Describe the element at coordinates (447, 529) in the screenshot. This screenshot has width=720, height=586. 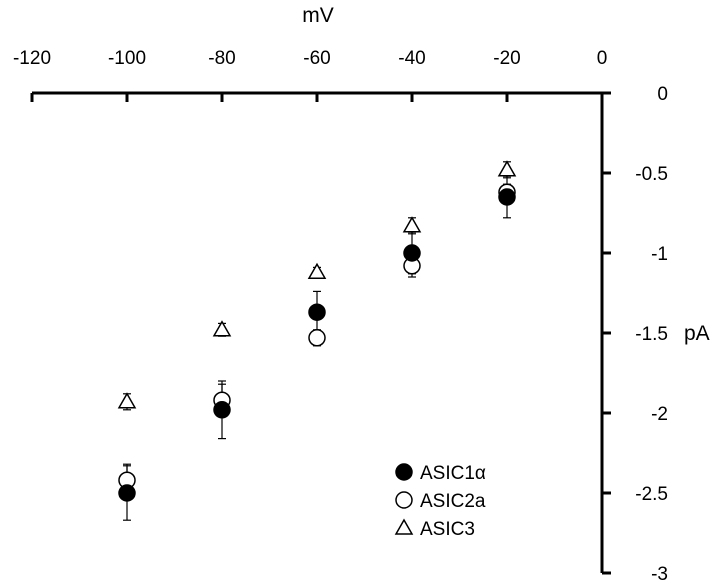
I see `legend-label: ASIC3` at that location.